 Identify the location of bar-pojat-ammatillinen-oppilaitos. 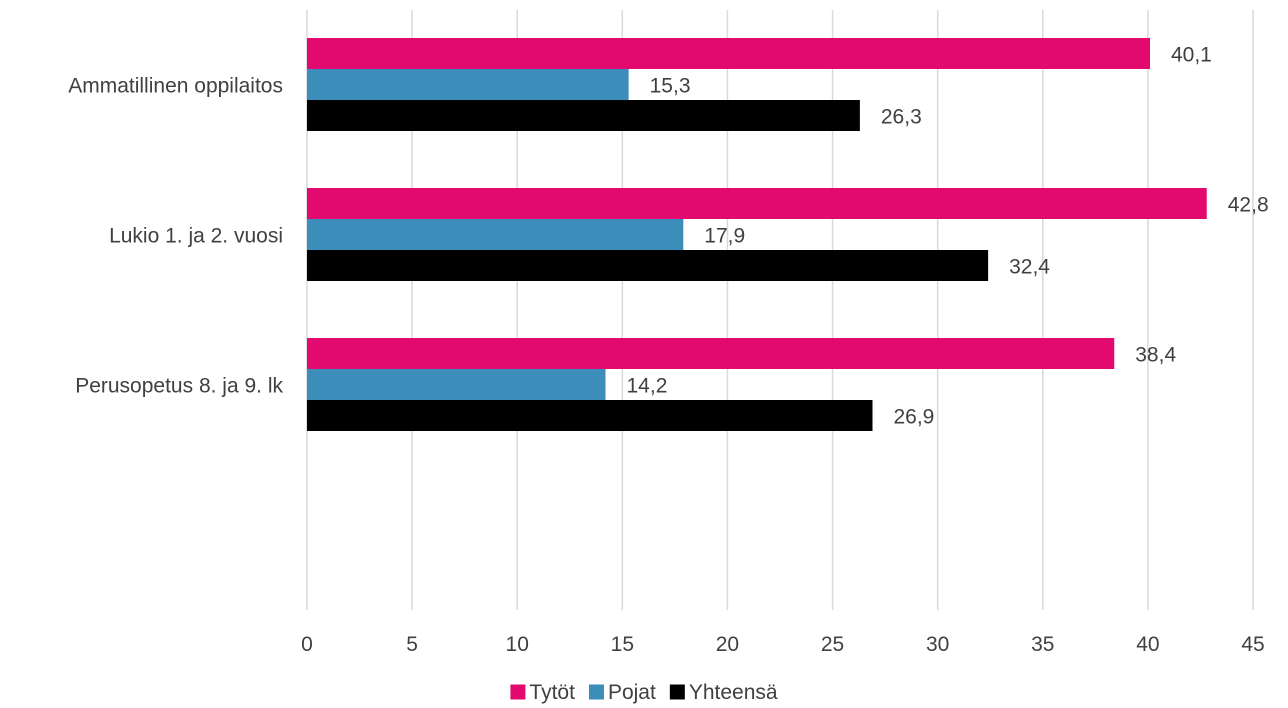
(468, 84).